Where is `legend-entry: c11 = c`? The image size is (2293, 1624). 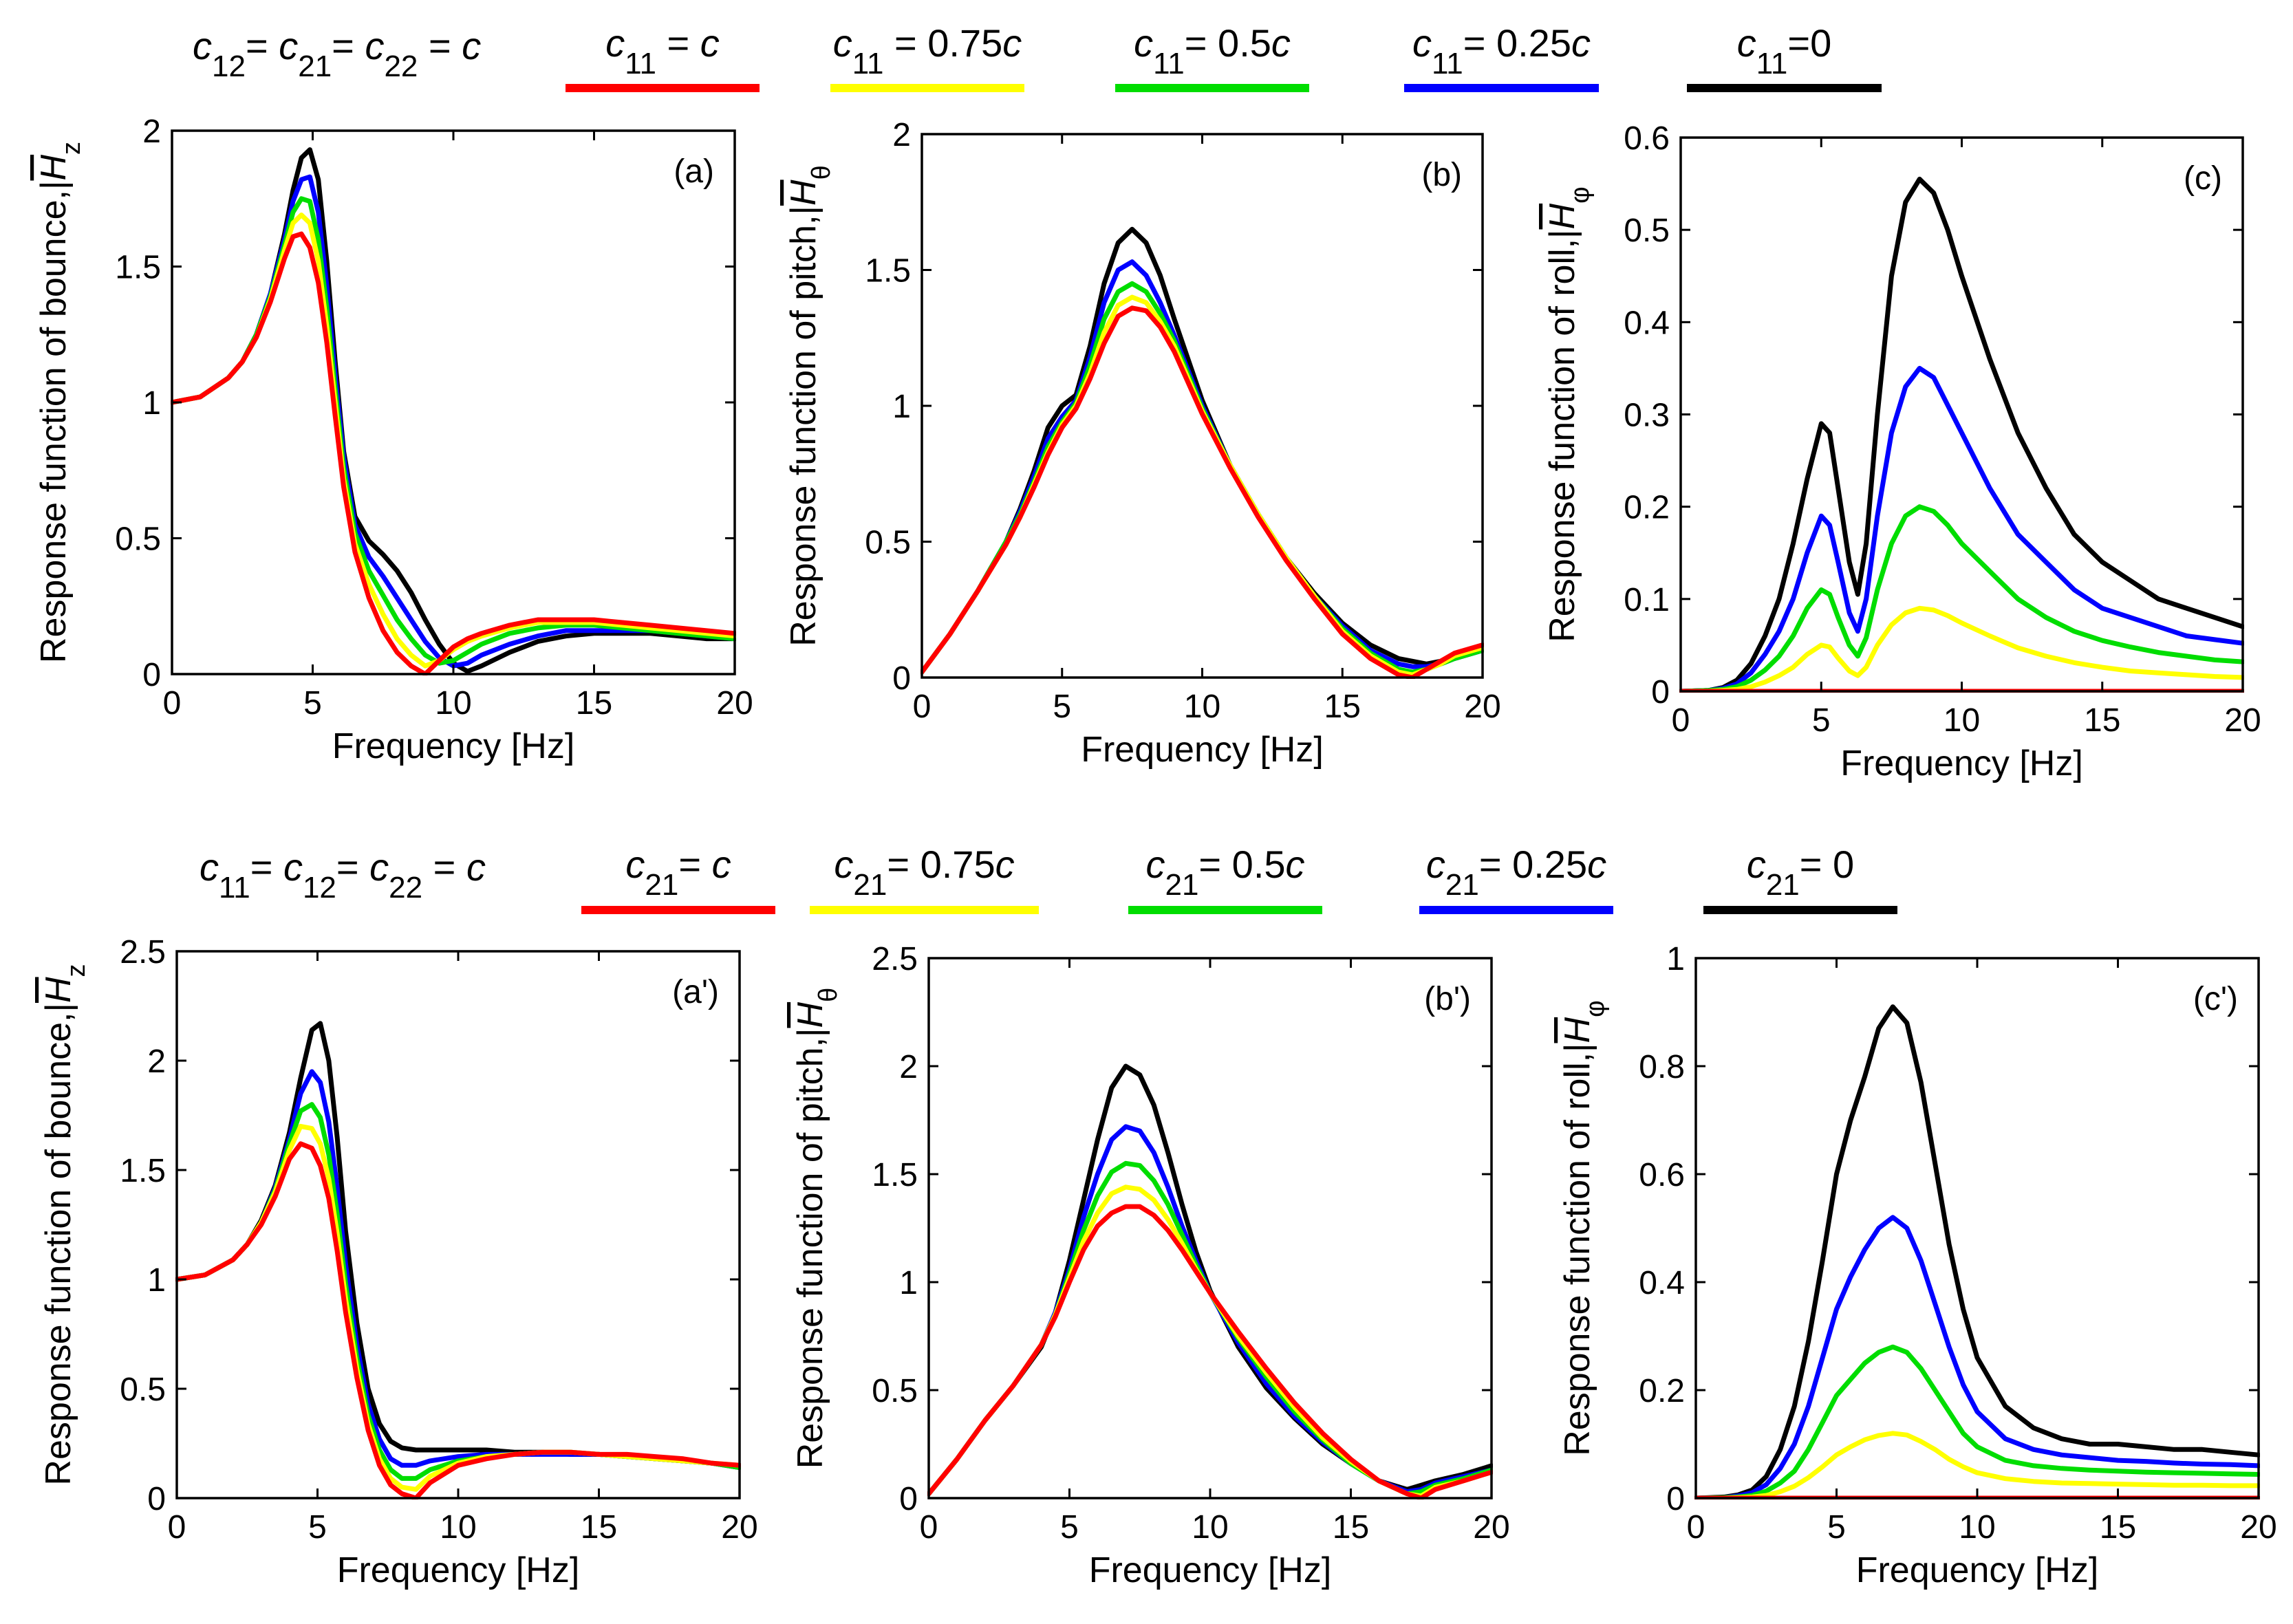 legend-entry: c11 = c is located at coordinates (663, 56).